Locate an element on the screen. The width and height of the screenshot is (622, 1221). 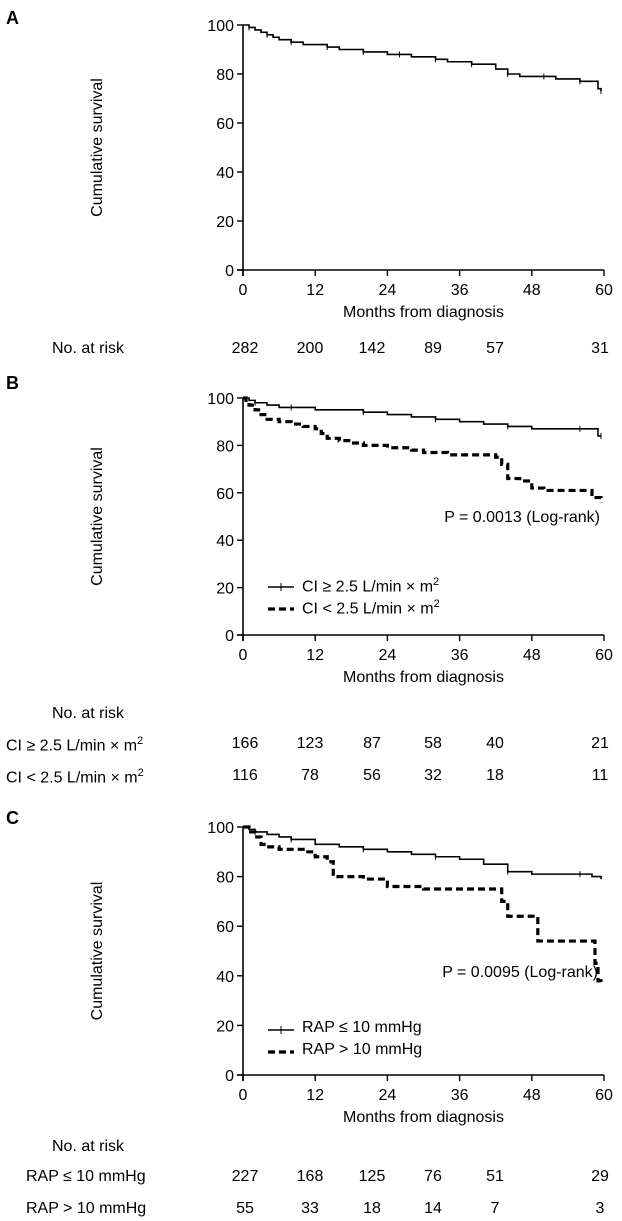
risk-count: 18 is located at coordinates (372, 1208).